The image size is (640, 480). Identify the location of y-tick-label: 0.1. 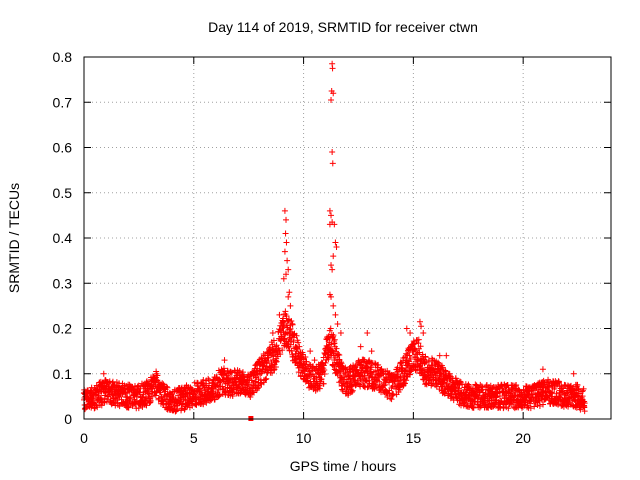
(63, 374).